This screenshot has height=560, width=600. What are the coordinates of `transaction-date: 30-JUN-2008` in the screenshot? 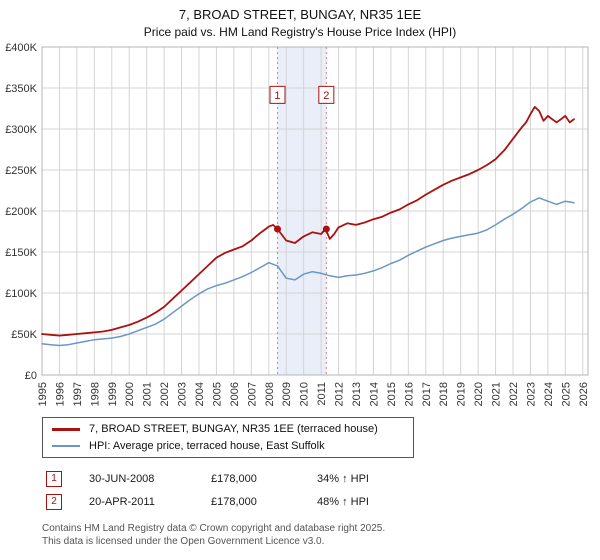 It's located at (122, 478).